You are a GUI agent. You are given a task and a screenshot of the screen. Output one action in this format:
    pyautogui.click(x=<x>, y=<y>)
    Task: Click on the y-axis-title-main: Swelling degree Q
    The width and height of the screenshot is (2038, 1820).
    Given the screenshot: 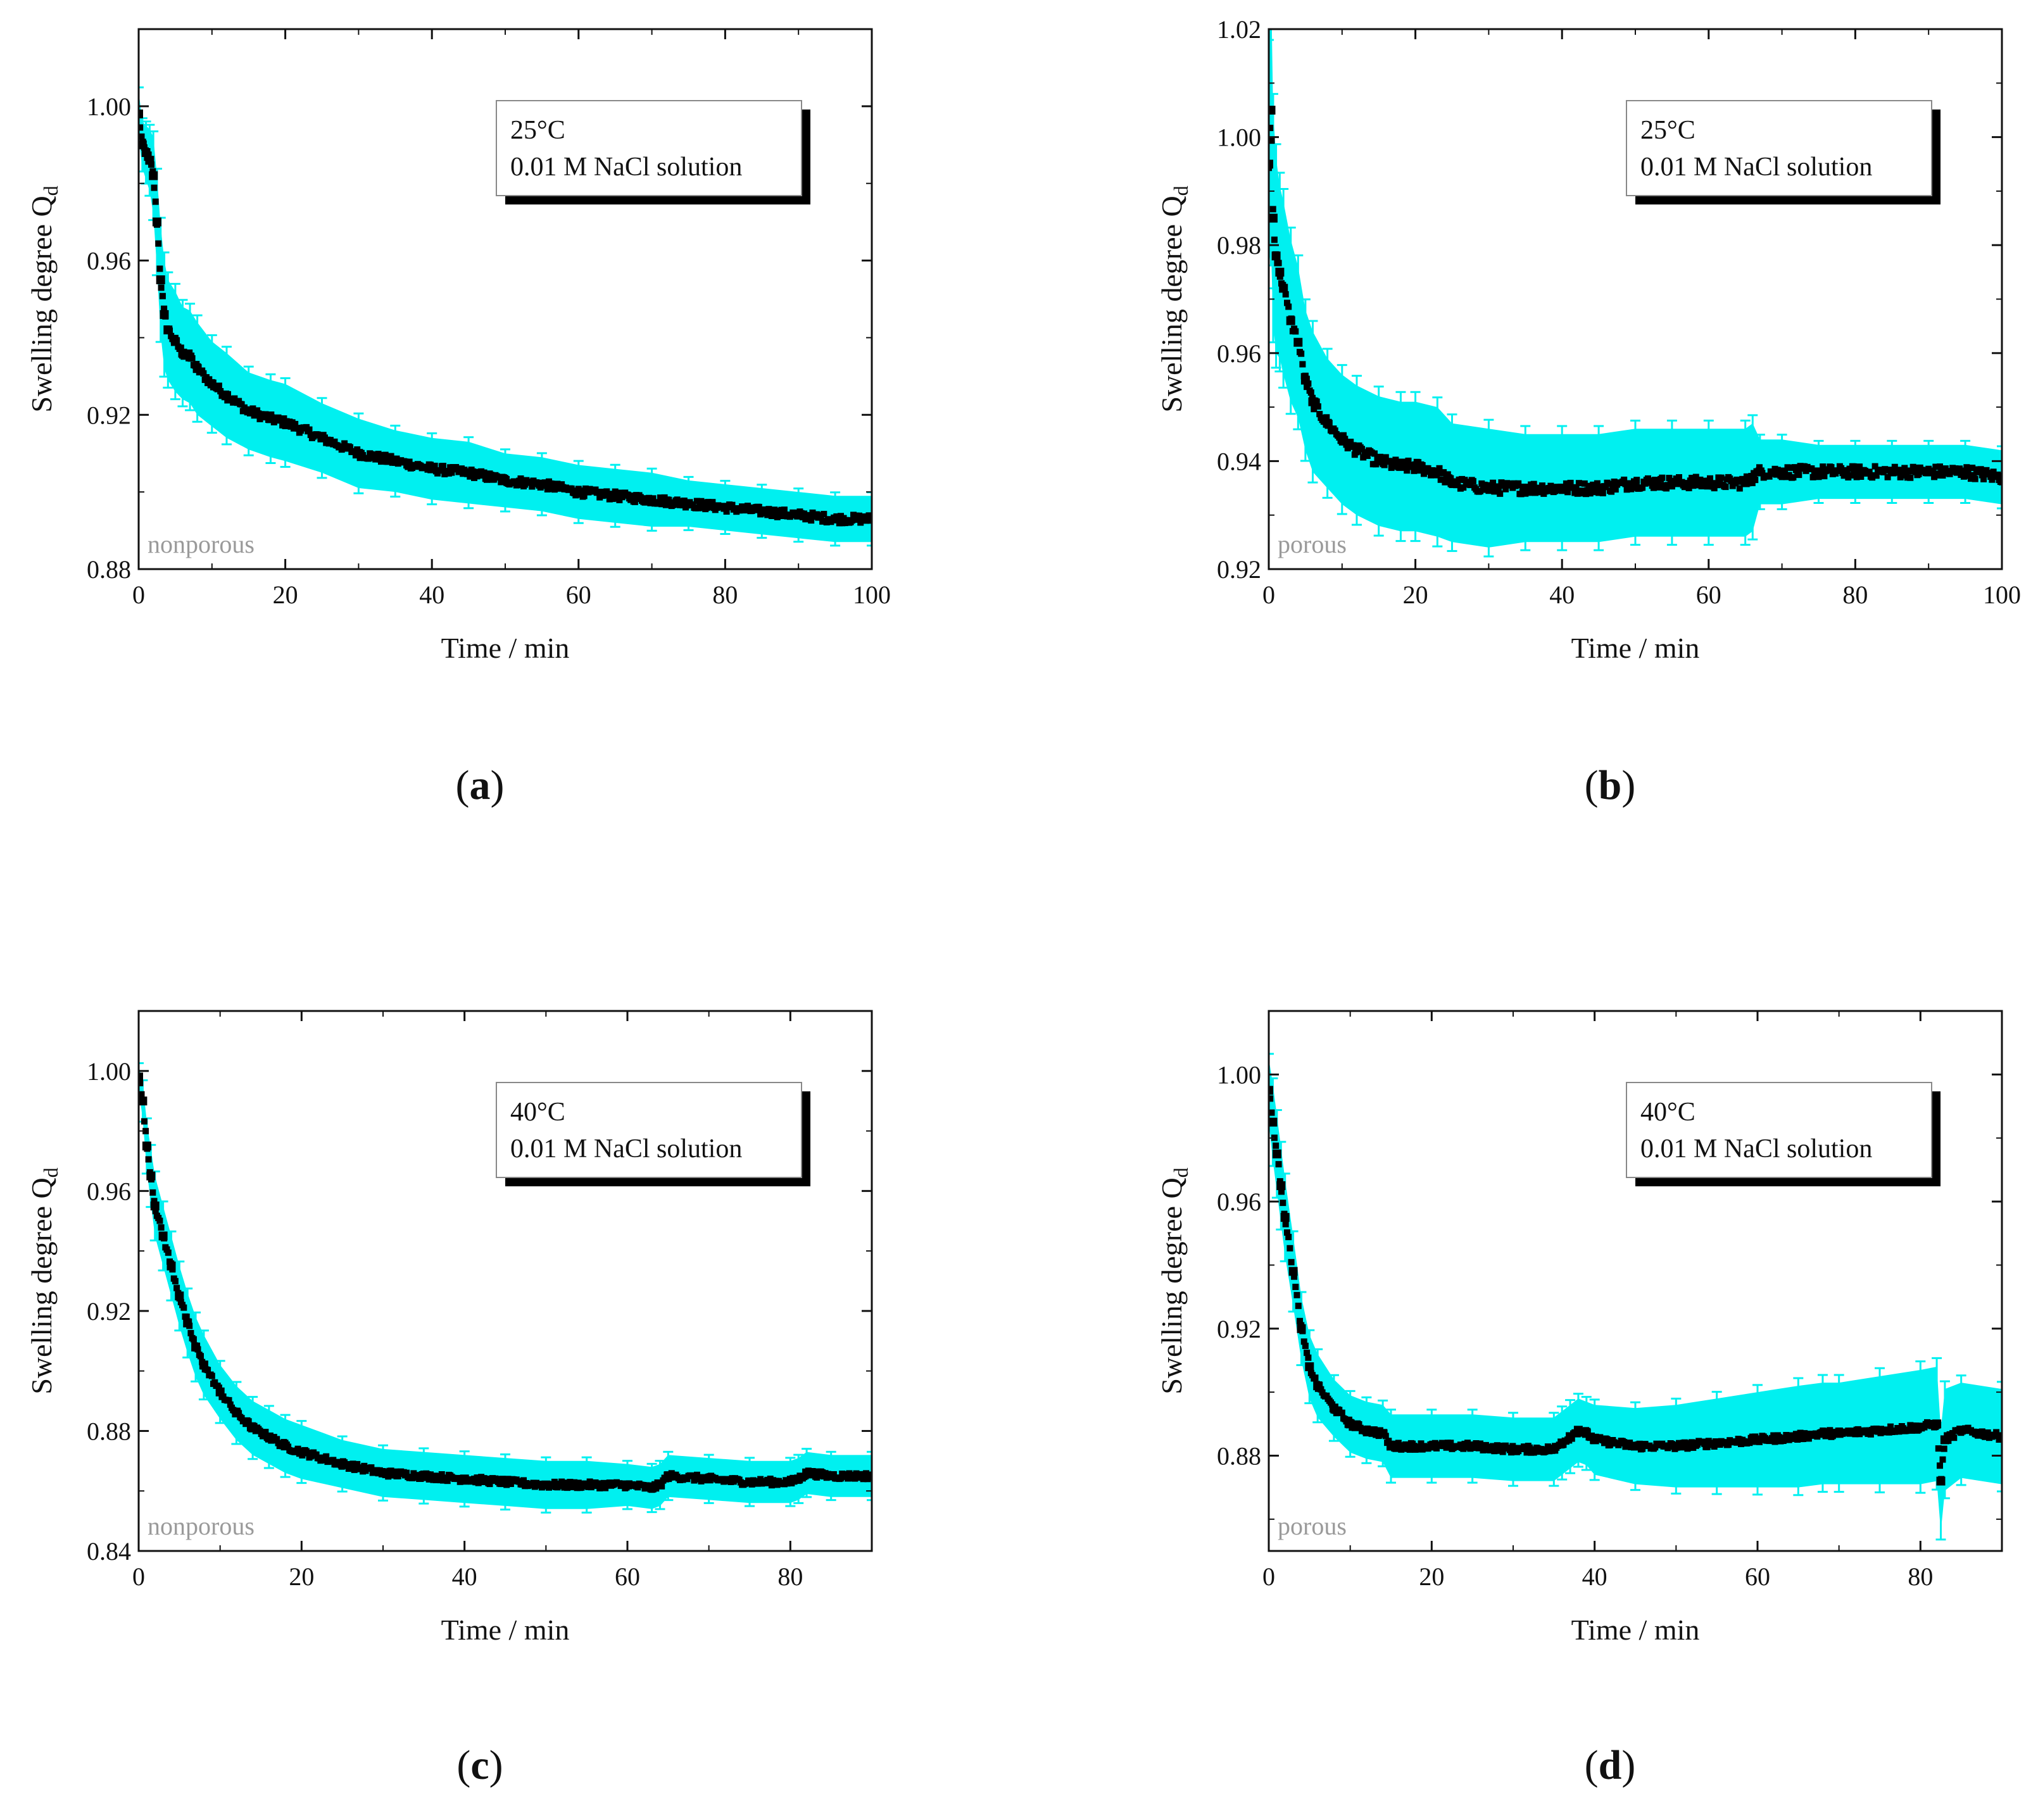 What is the action you would take?
    pyautogui.click(x=1171, y=304)
    